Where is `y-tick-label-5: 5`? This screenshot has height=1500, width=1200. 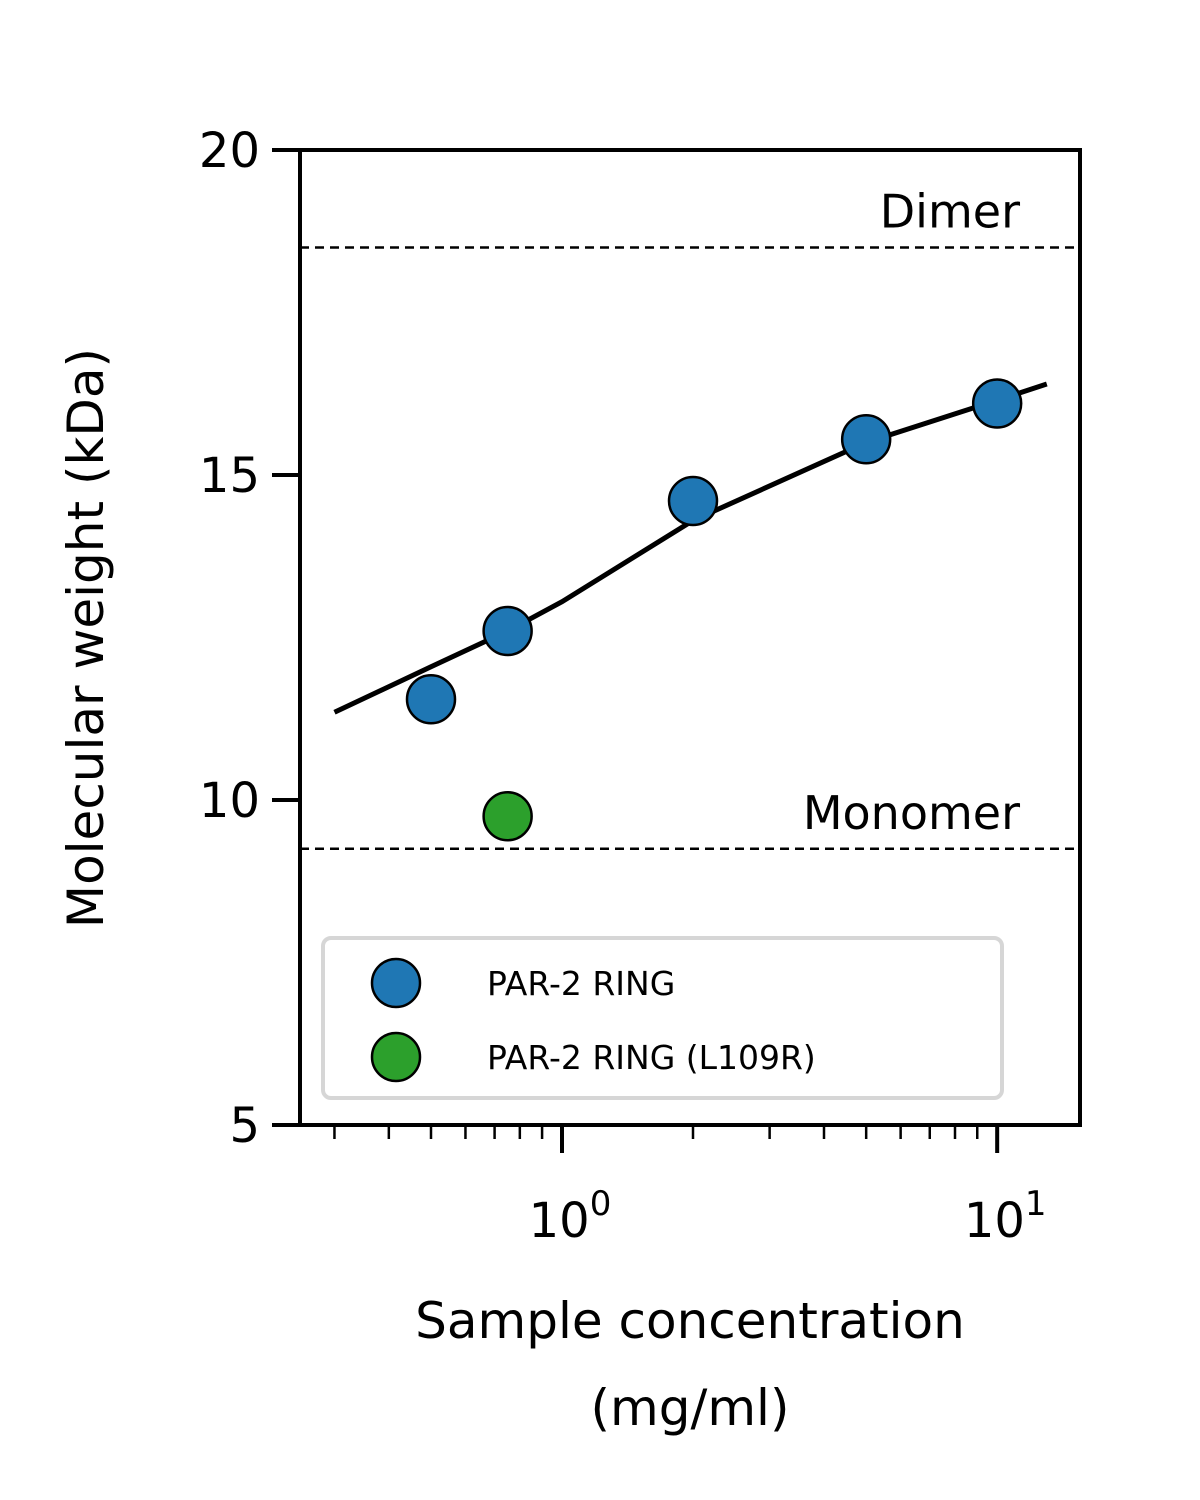 y-tick-label-5: 5 is located at coordinates (244, 1126).